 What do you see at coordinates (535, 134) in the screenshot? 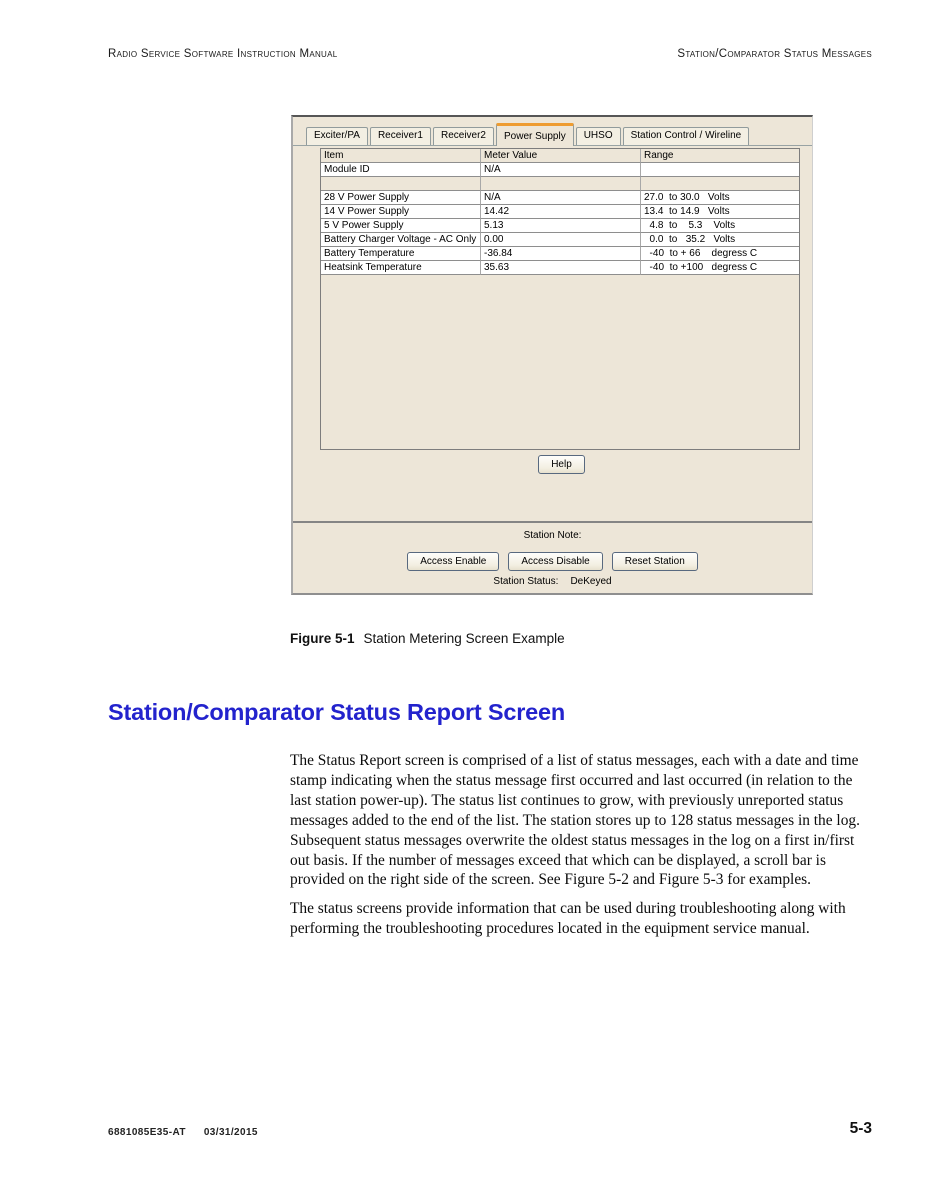
I see `tab-power-supply: Power Supply` at bounding box center [535, 134].